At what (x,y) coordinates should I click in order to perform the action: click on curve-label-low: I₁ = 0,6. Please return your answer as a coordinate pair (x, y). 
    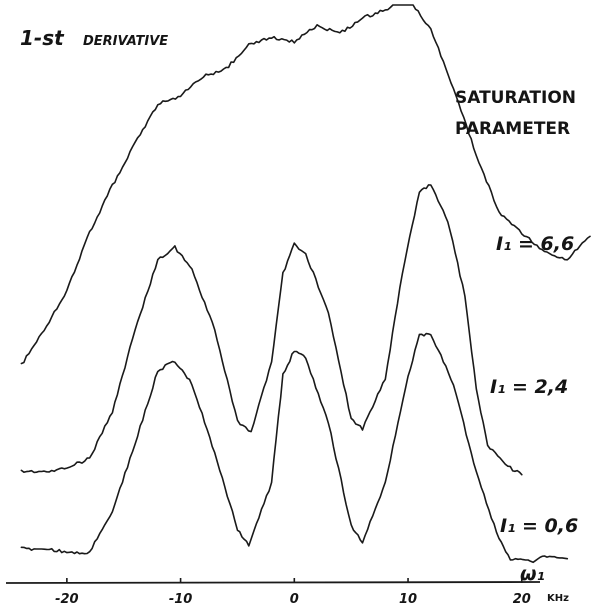
    Looking at the image, I should click on (539, 526).